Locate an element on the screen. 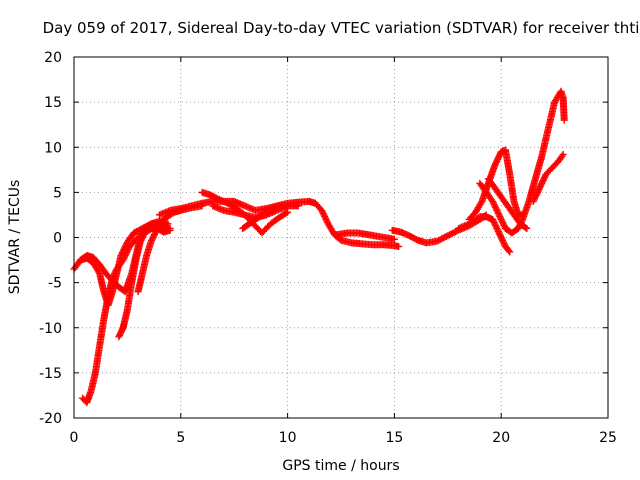  y-tick-label: 15 is located at coordinates (53, 103).